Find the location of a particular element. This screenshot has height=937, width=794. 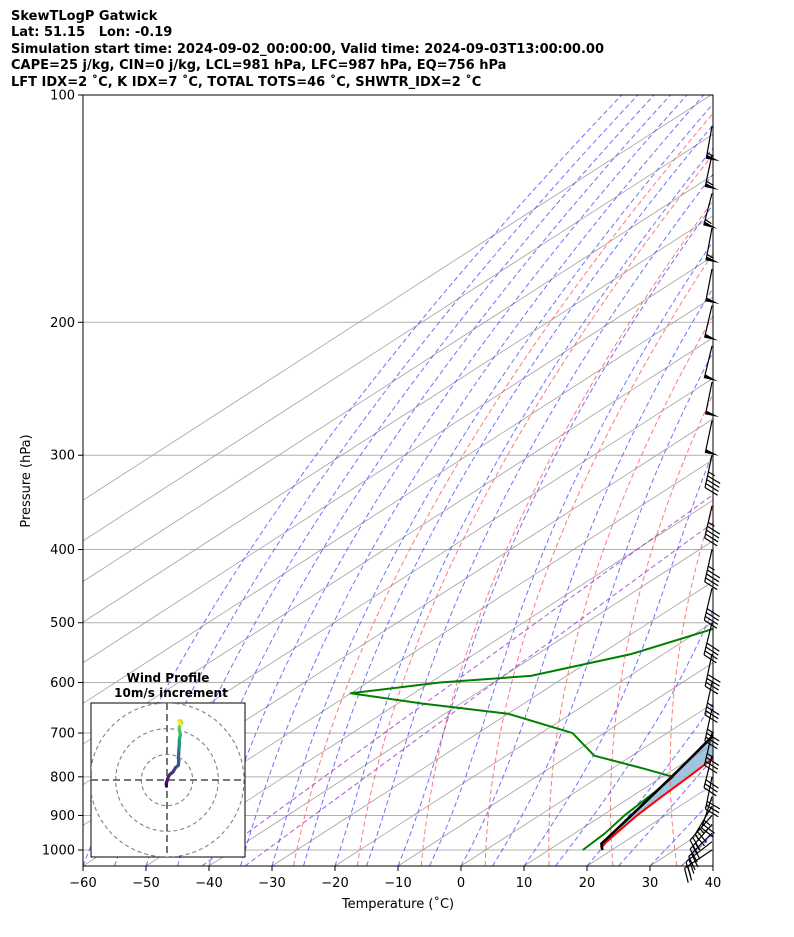

y-tick-label: 200 is located at coordinates (62, 323).